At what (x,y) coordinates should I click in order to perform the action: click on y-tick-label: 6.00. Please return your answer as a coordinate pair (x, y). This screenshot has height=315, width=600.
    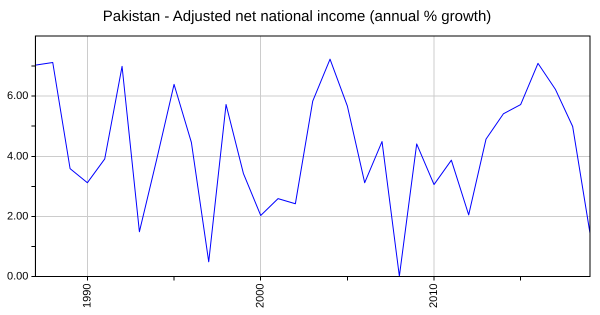
    Looking at the image, I should click on (17, 96).